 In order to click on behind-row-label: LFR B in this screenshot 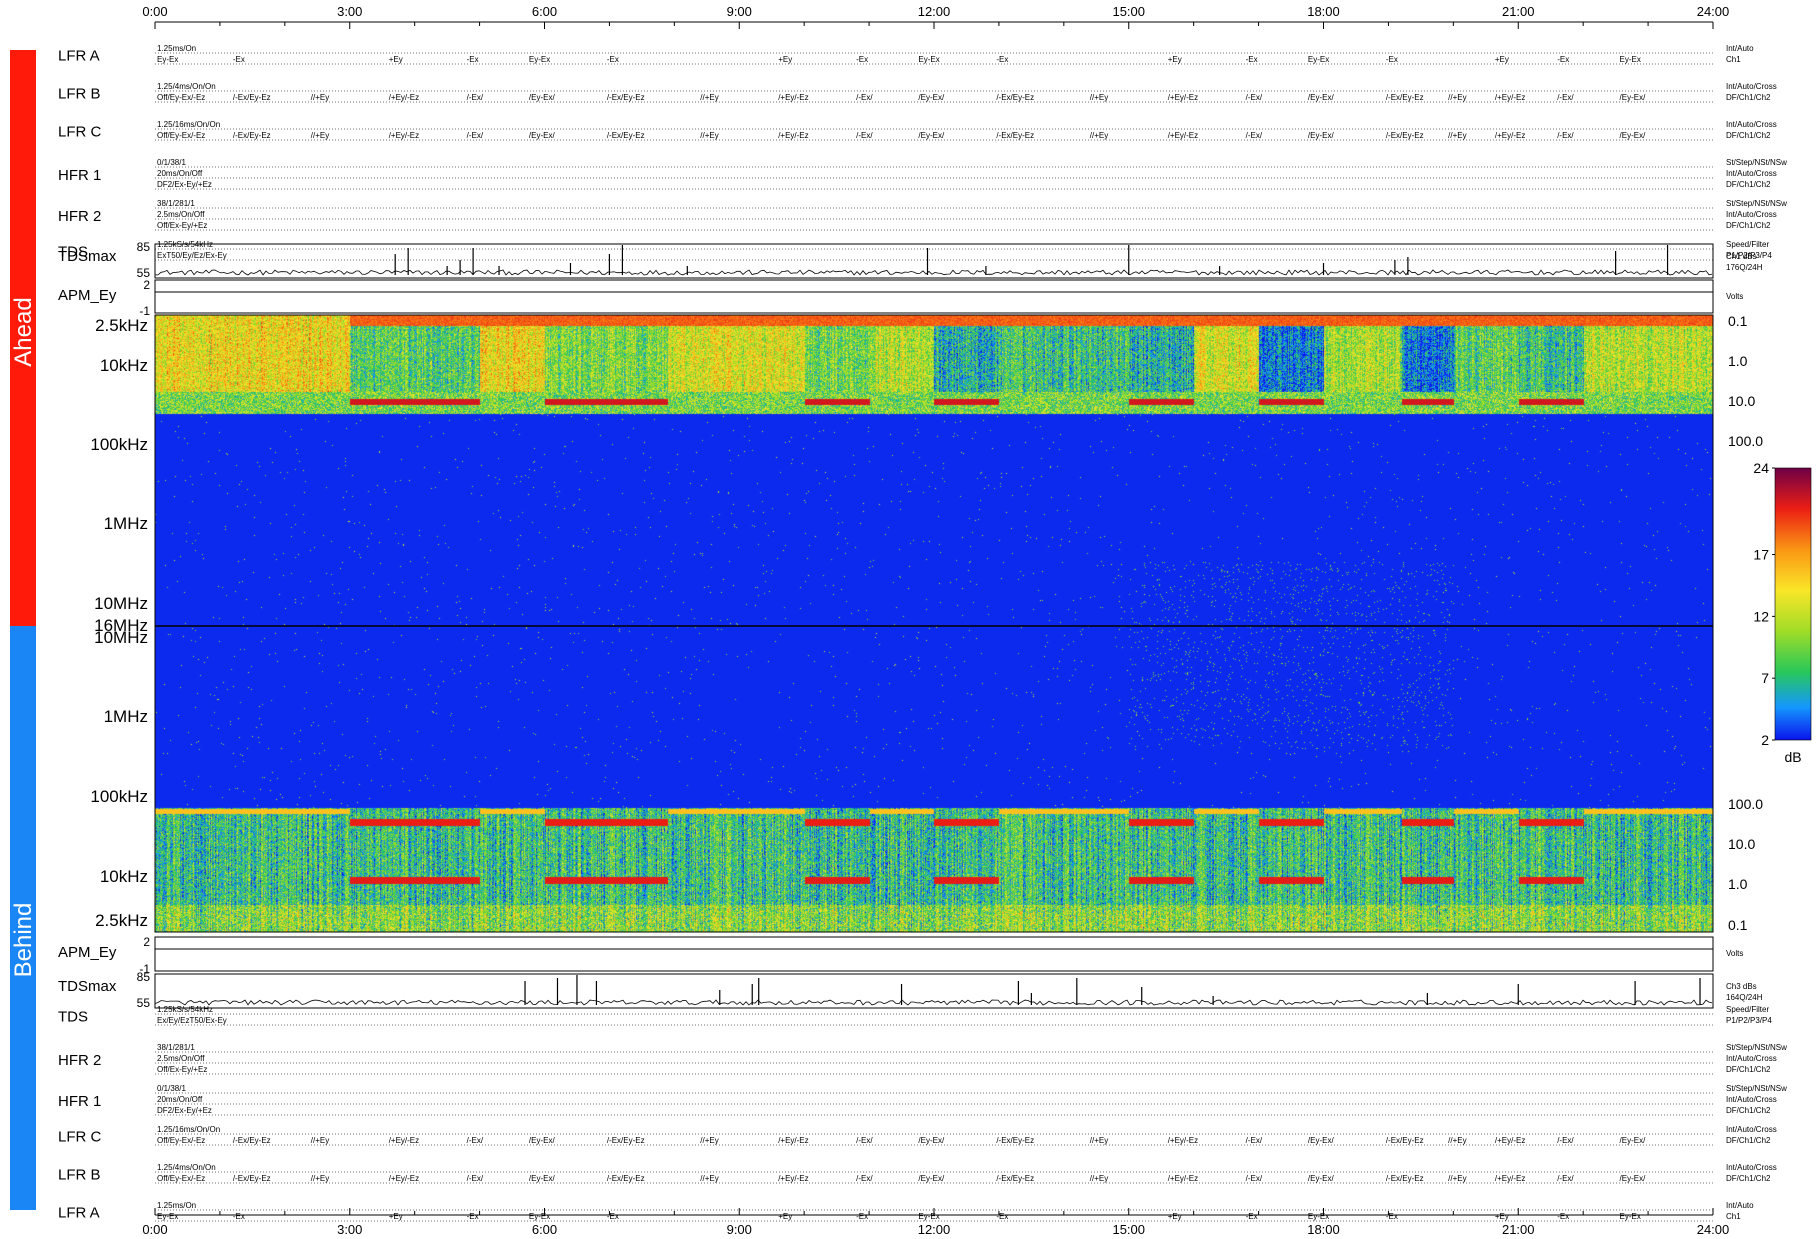, I will do `click(79, 1175)`.